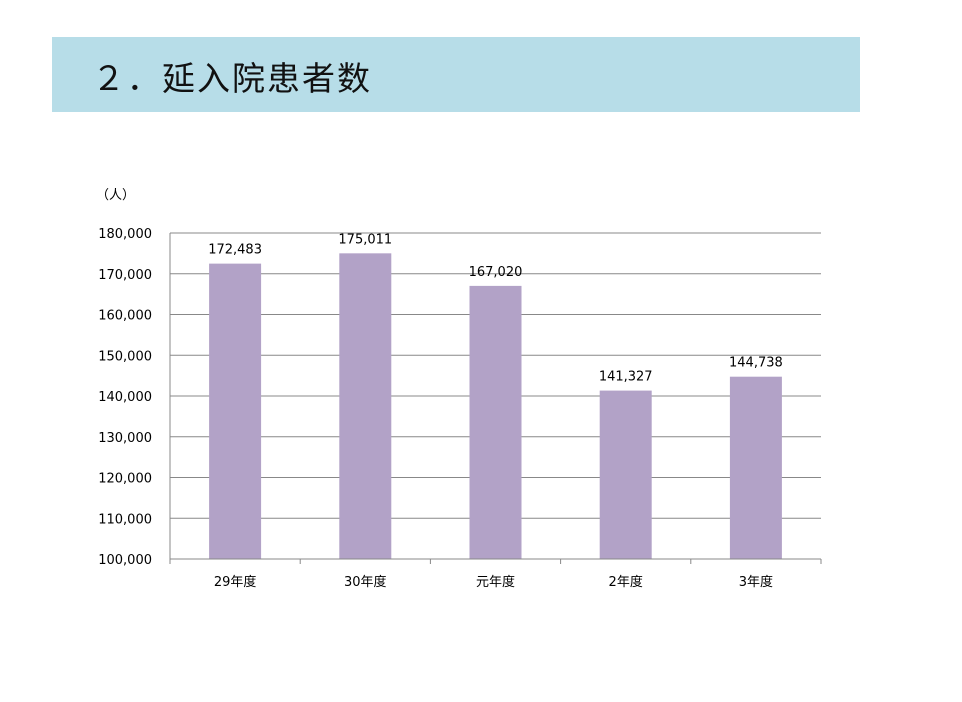  Describe the element at coordinates (125, 275) in the screenshot. I see `y-tick-label: 170,000` at that location.